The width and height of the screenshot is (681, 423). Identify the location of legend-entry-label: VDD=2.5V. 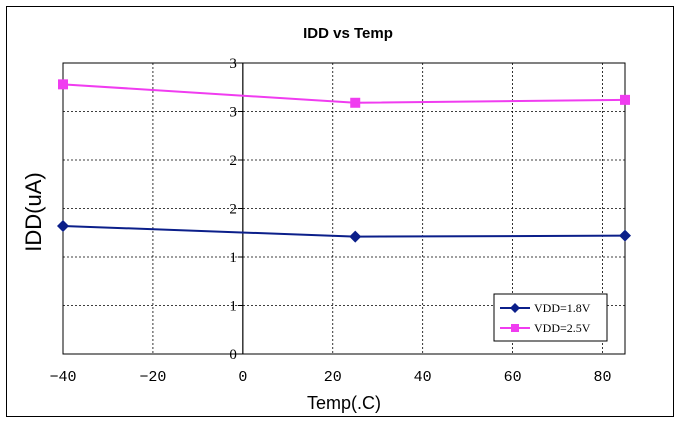
(562, 328).